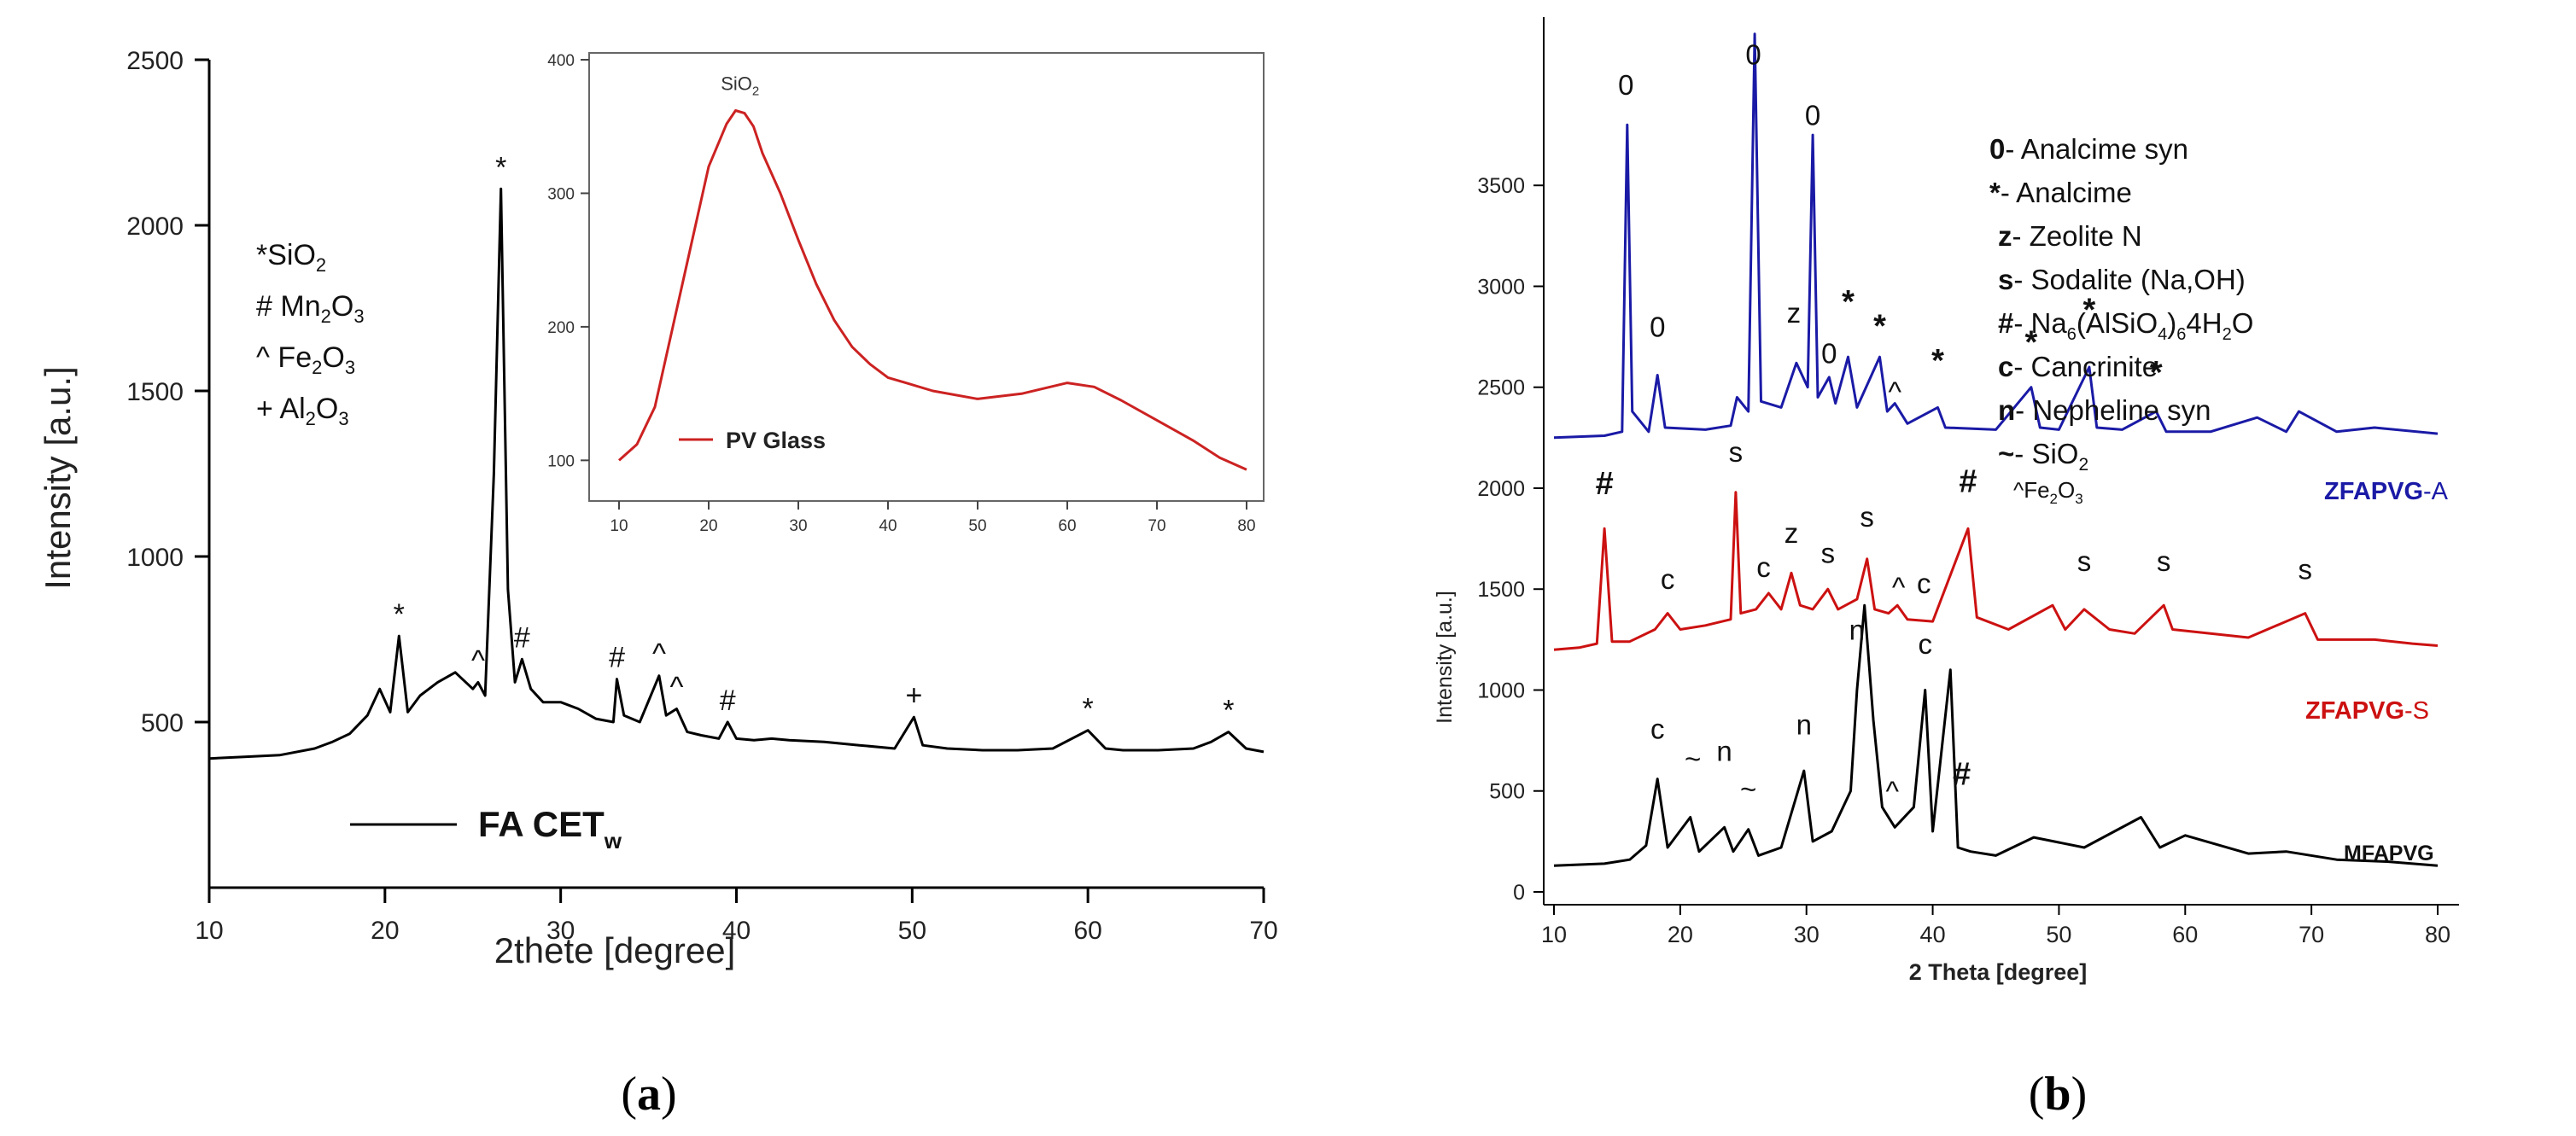  I want to click on x-tick-label: 20, so click(385, 931).